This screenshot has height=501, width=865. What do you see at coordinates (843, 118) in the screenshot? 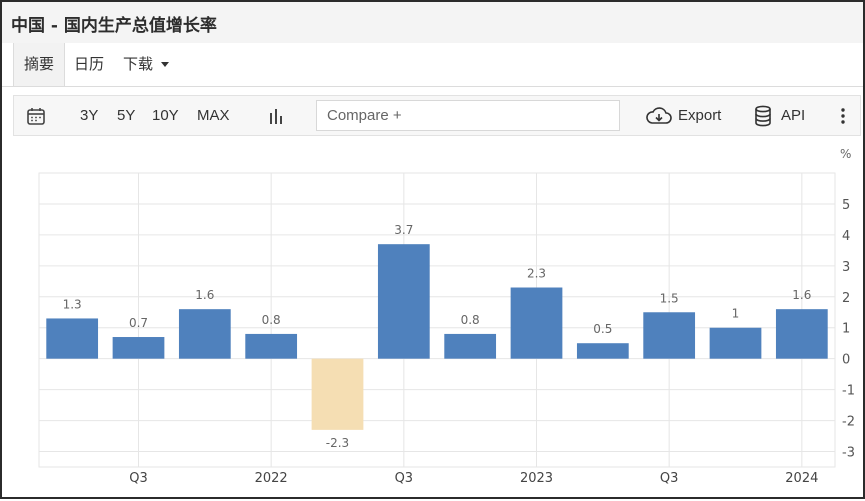
I see `more-vertical-icon` at bounding box center [843, 118].